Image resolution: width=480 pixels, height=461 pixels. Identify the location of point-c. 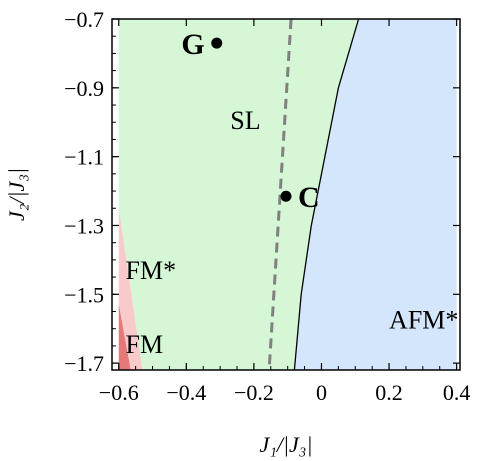
(286, 196).